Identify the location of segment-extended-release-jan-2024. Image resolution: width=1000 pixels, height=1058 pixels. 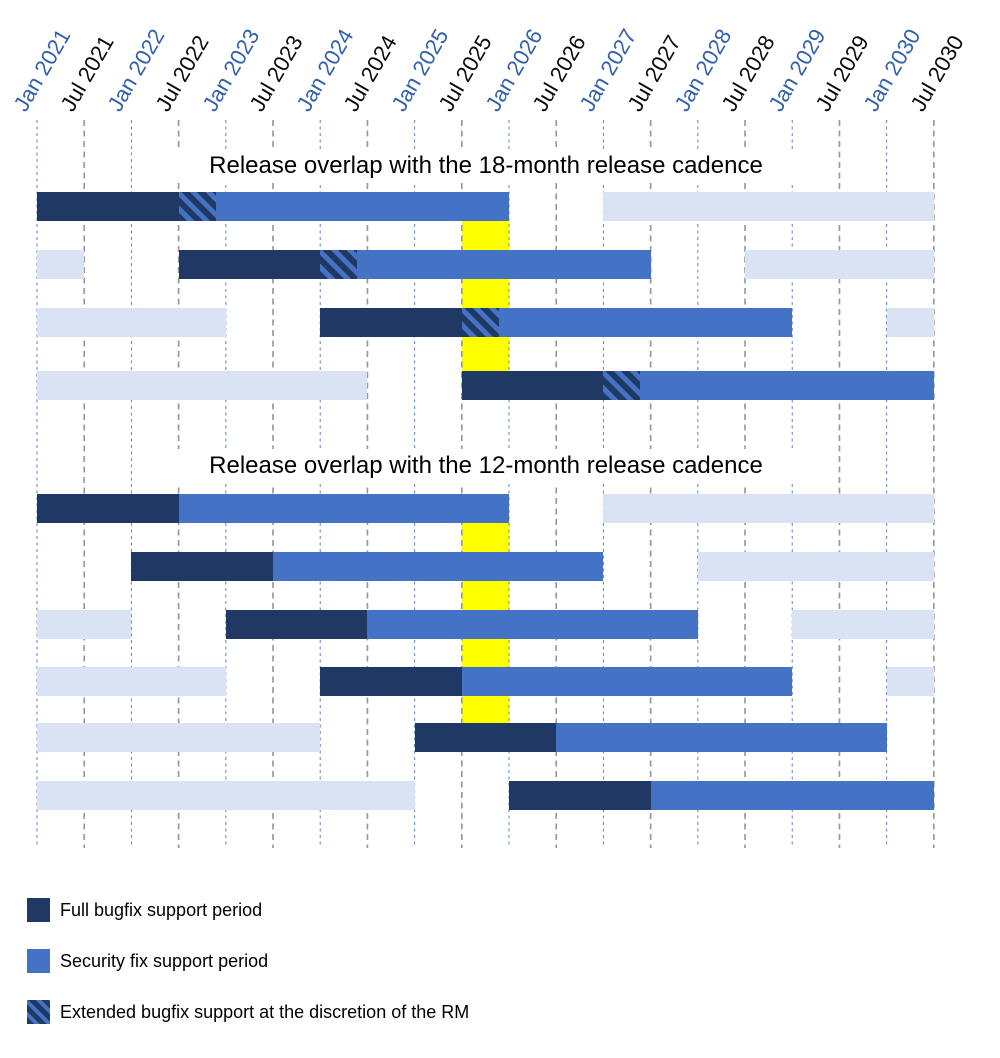
(480, 322).